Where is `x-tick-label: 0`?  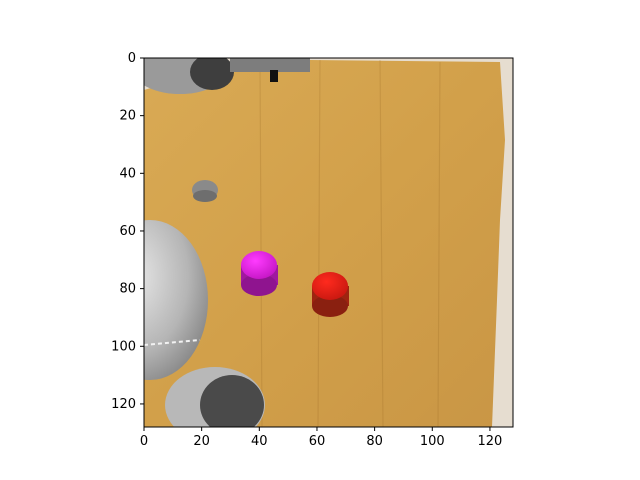 x-tick-label: 0 is located at coordinates (144, 441).